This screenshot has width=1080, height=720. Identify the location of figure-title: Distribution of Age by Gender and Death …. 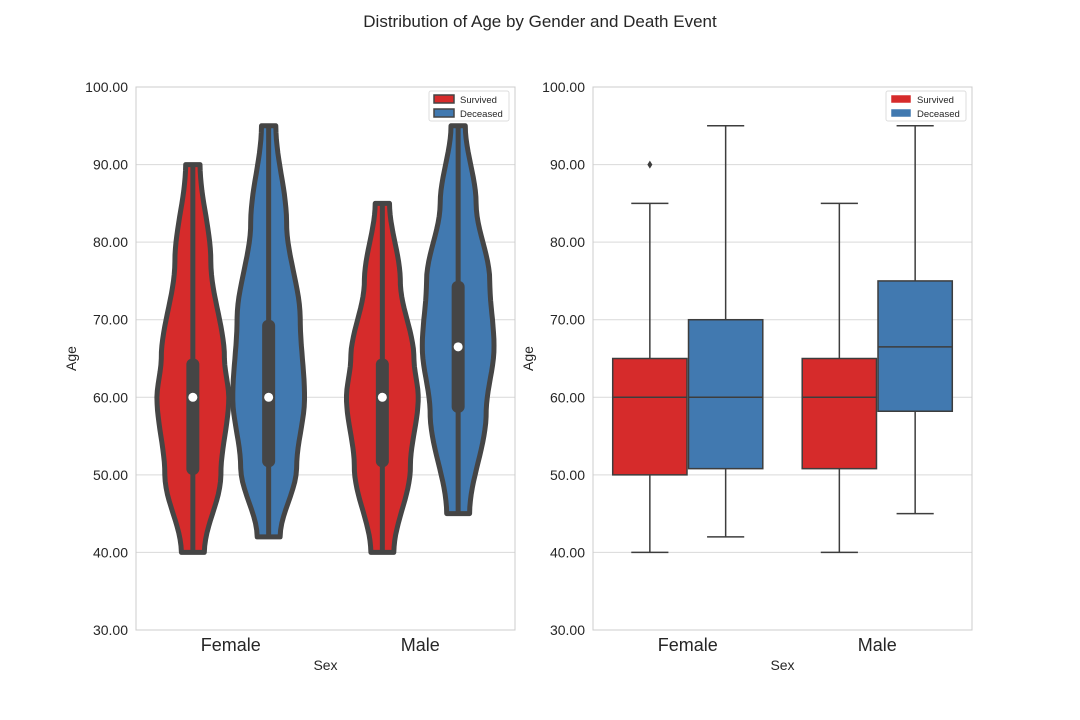
(540, 21).